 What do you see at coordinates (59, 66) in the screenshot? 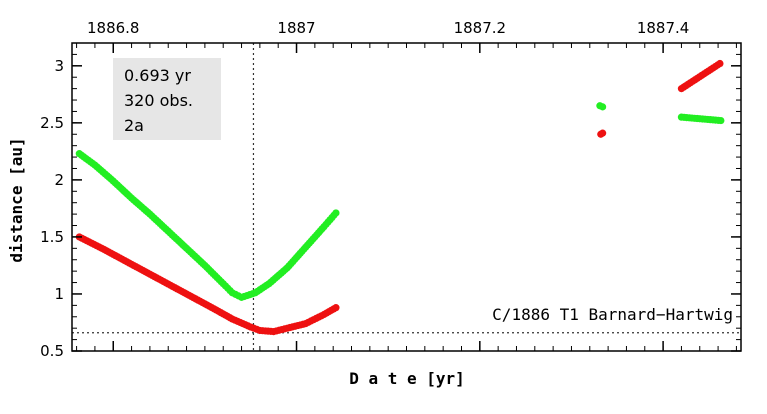
I see `y-tick-label: 3` at bounding box center [59, 66].